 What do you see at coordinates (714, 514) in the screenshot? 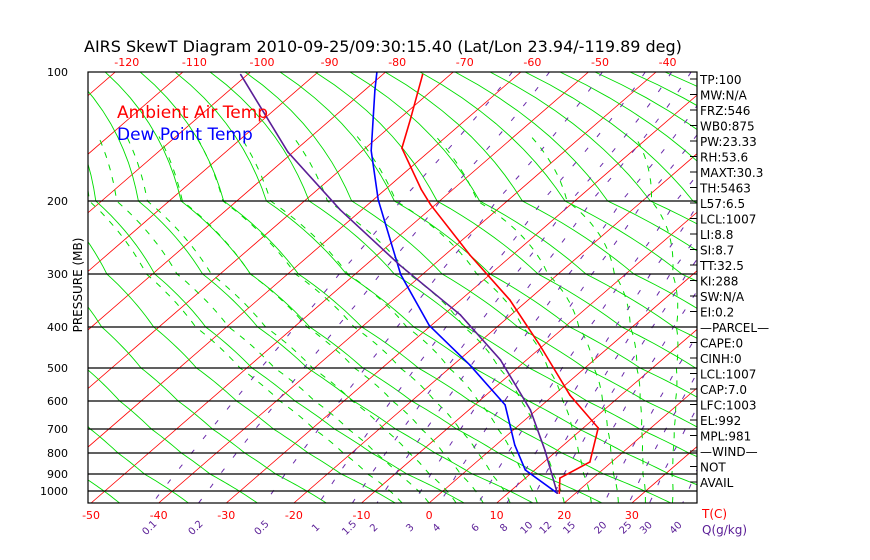
I see `x-axis-label: T(C)` at bounding box center [714, 514].